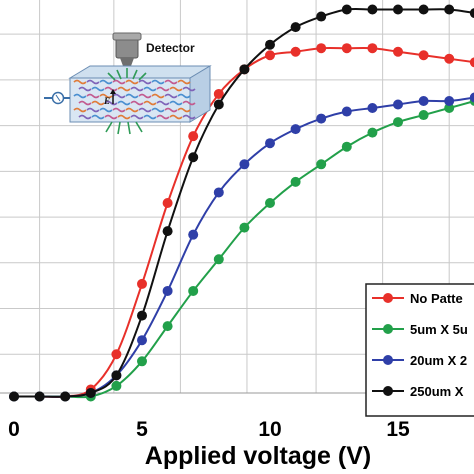 The height and width of the screenshot is (474, 474). I want to click on voltage-source-mark, so click(58, 98).